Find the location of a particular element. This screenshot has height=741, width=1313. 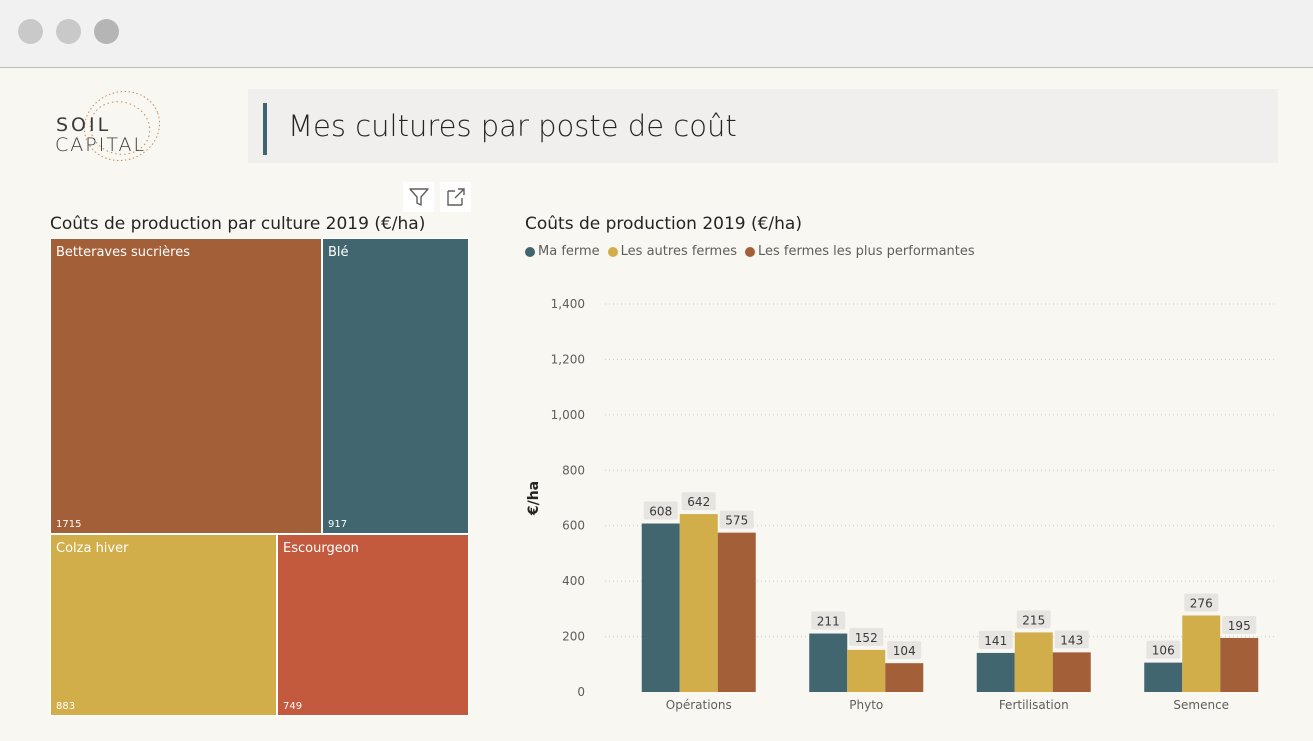

data-label: 211 is located at coordinates (828, 622).